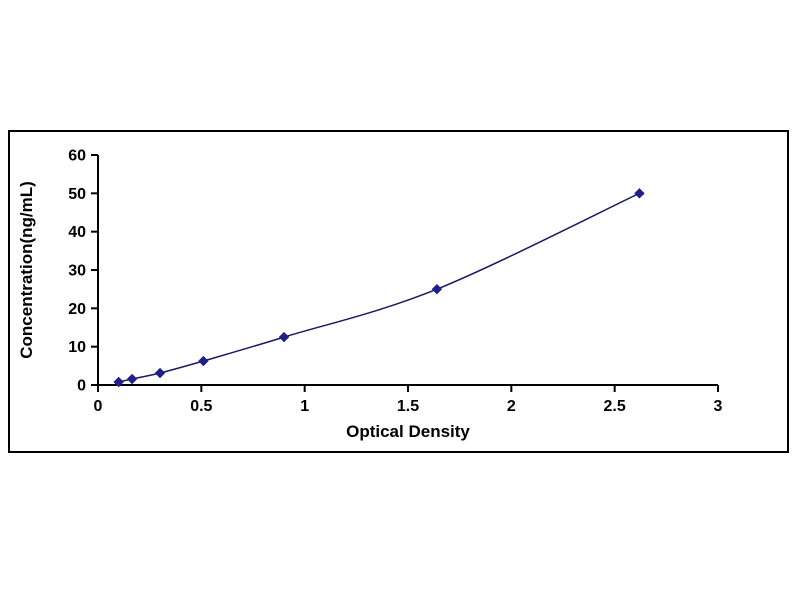 This screenshot has height=600, width=800. Describe the element at coordinates (615, 406) in the screenshot. I see `x-tick-label: 2.5` at that location.